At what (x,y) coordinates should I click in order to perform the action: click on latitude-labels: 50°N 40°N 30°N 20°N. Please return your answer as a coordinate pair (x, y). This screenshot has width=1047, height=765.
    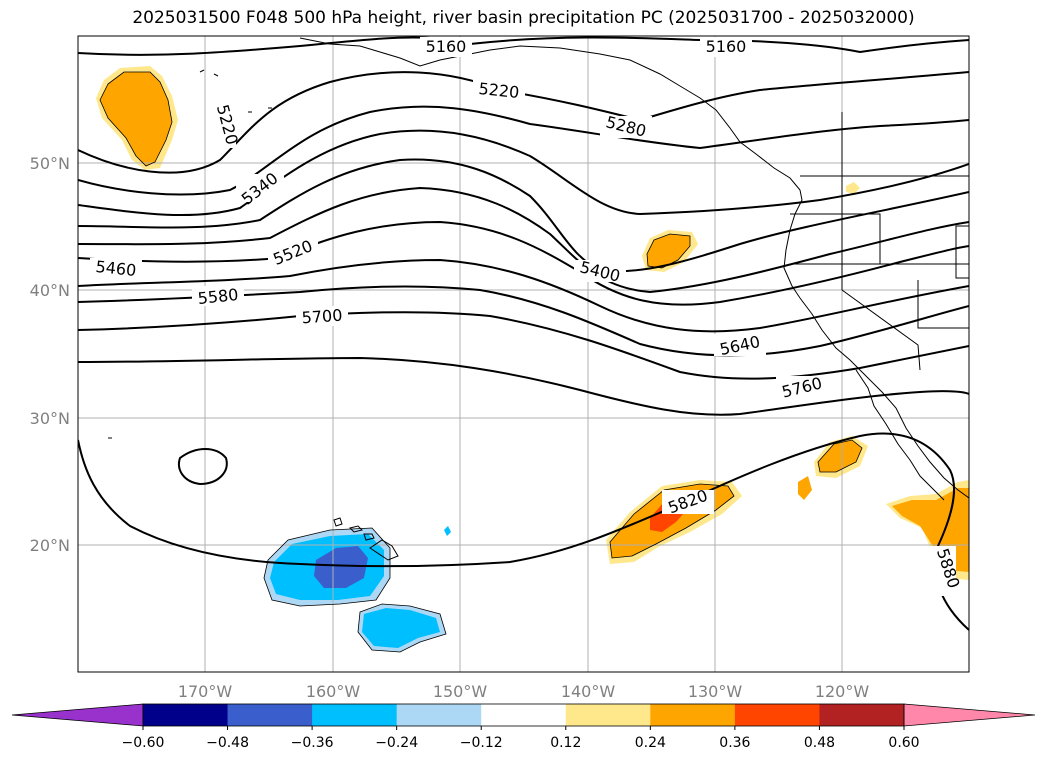
    Looking at the image, I should click on (50, 354).